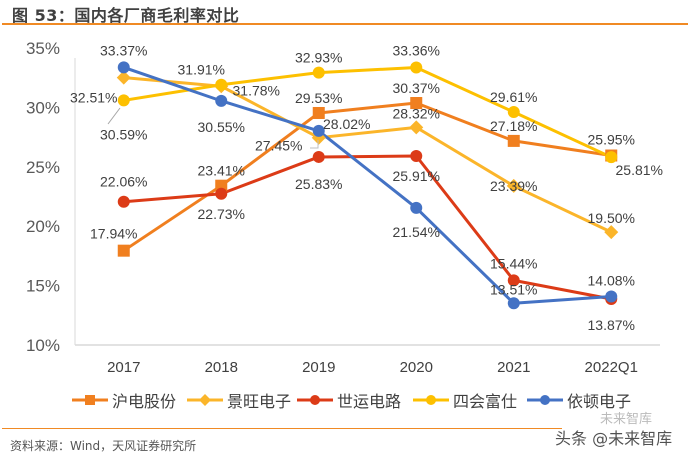 The width and height of the screenshot is (700, 460). What do you see at coordinates (259, 401) in the screenshot?
I see `legend-label: 景旺电子` at bounding box center [259, 401].